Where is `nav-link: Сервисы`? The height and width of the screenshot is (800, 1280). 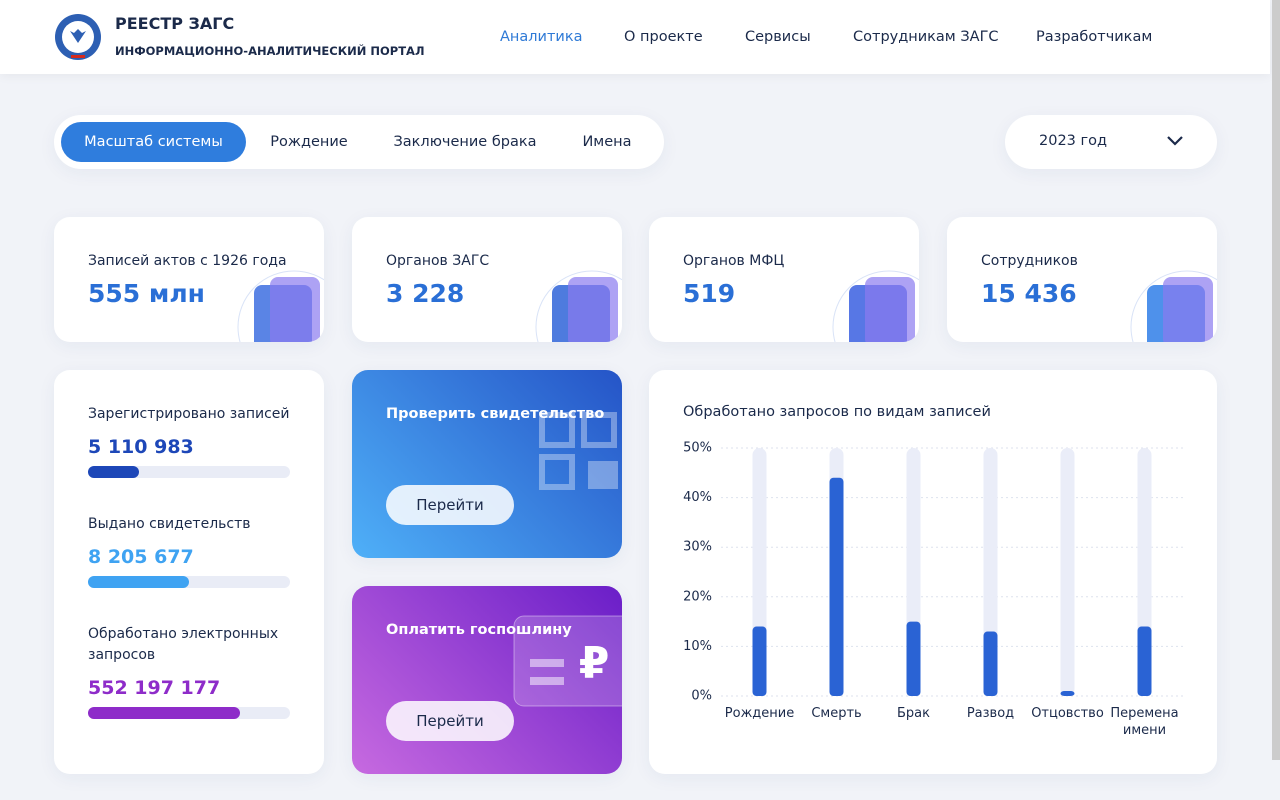
nav-link: Сервисы is located at coordinates (778, 37).